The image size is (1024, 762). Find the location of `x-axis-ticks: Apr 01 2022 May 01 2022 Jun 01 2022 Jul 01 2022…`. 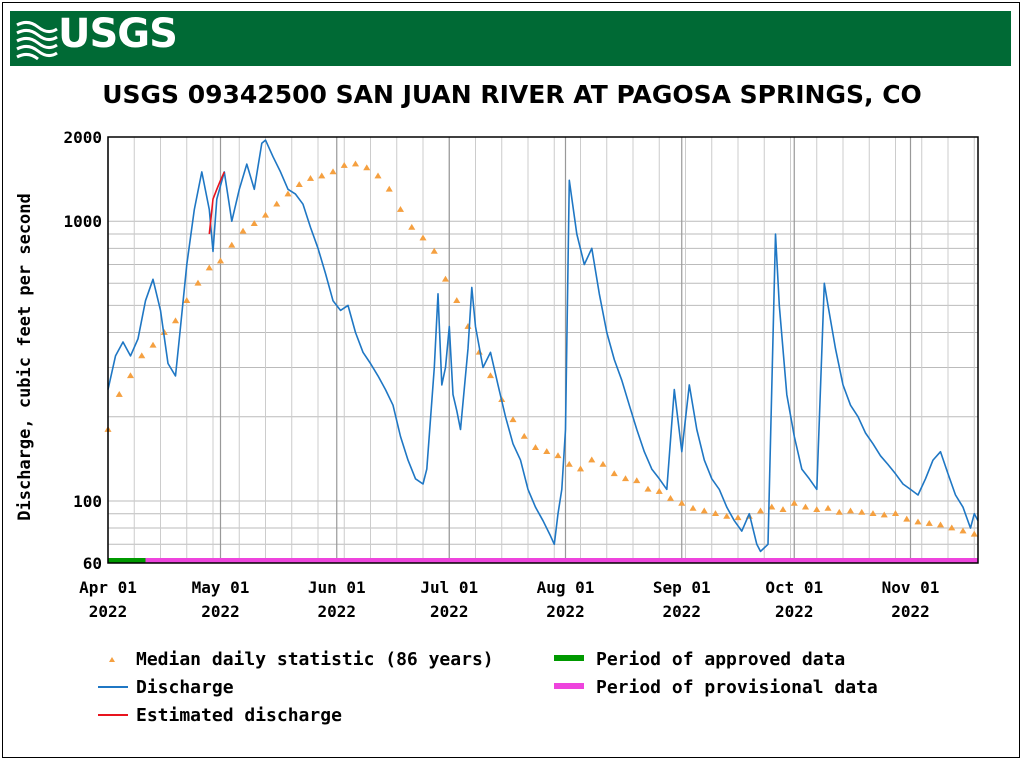

x-axis-ticks: Apr 01 2022 May 01 2022 Jun 01 2022 Jul 01 2022… is located at coordinates (509, 599).